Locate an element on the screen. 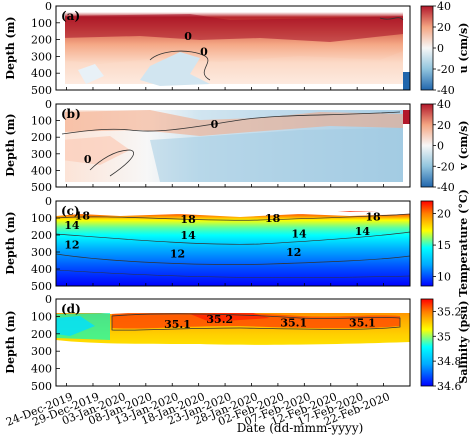 The height and width of the screenshot is (438, 474). panel-c-tag: (c) is located at coordinates (70, 211).